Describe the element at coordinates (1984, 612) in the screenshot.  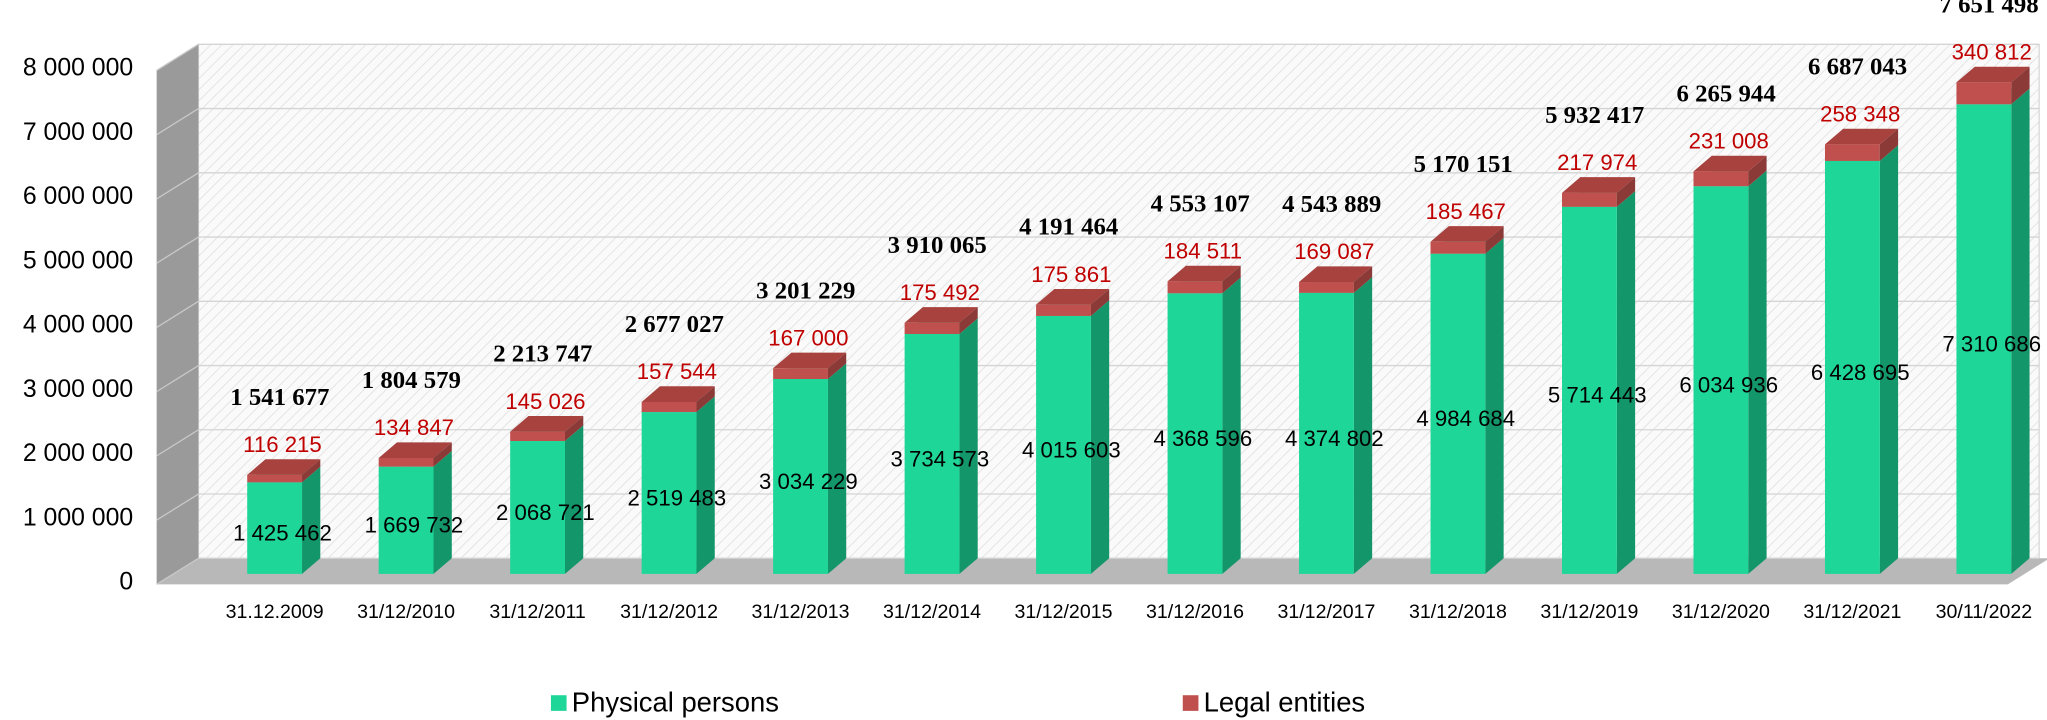
I see `x-tick-label: 30/11/2022` at that location.